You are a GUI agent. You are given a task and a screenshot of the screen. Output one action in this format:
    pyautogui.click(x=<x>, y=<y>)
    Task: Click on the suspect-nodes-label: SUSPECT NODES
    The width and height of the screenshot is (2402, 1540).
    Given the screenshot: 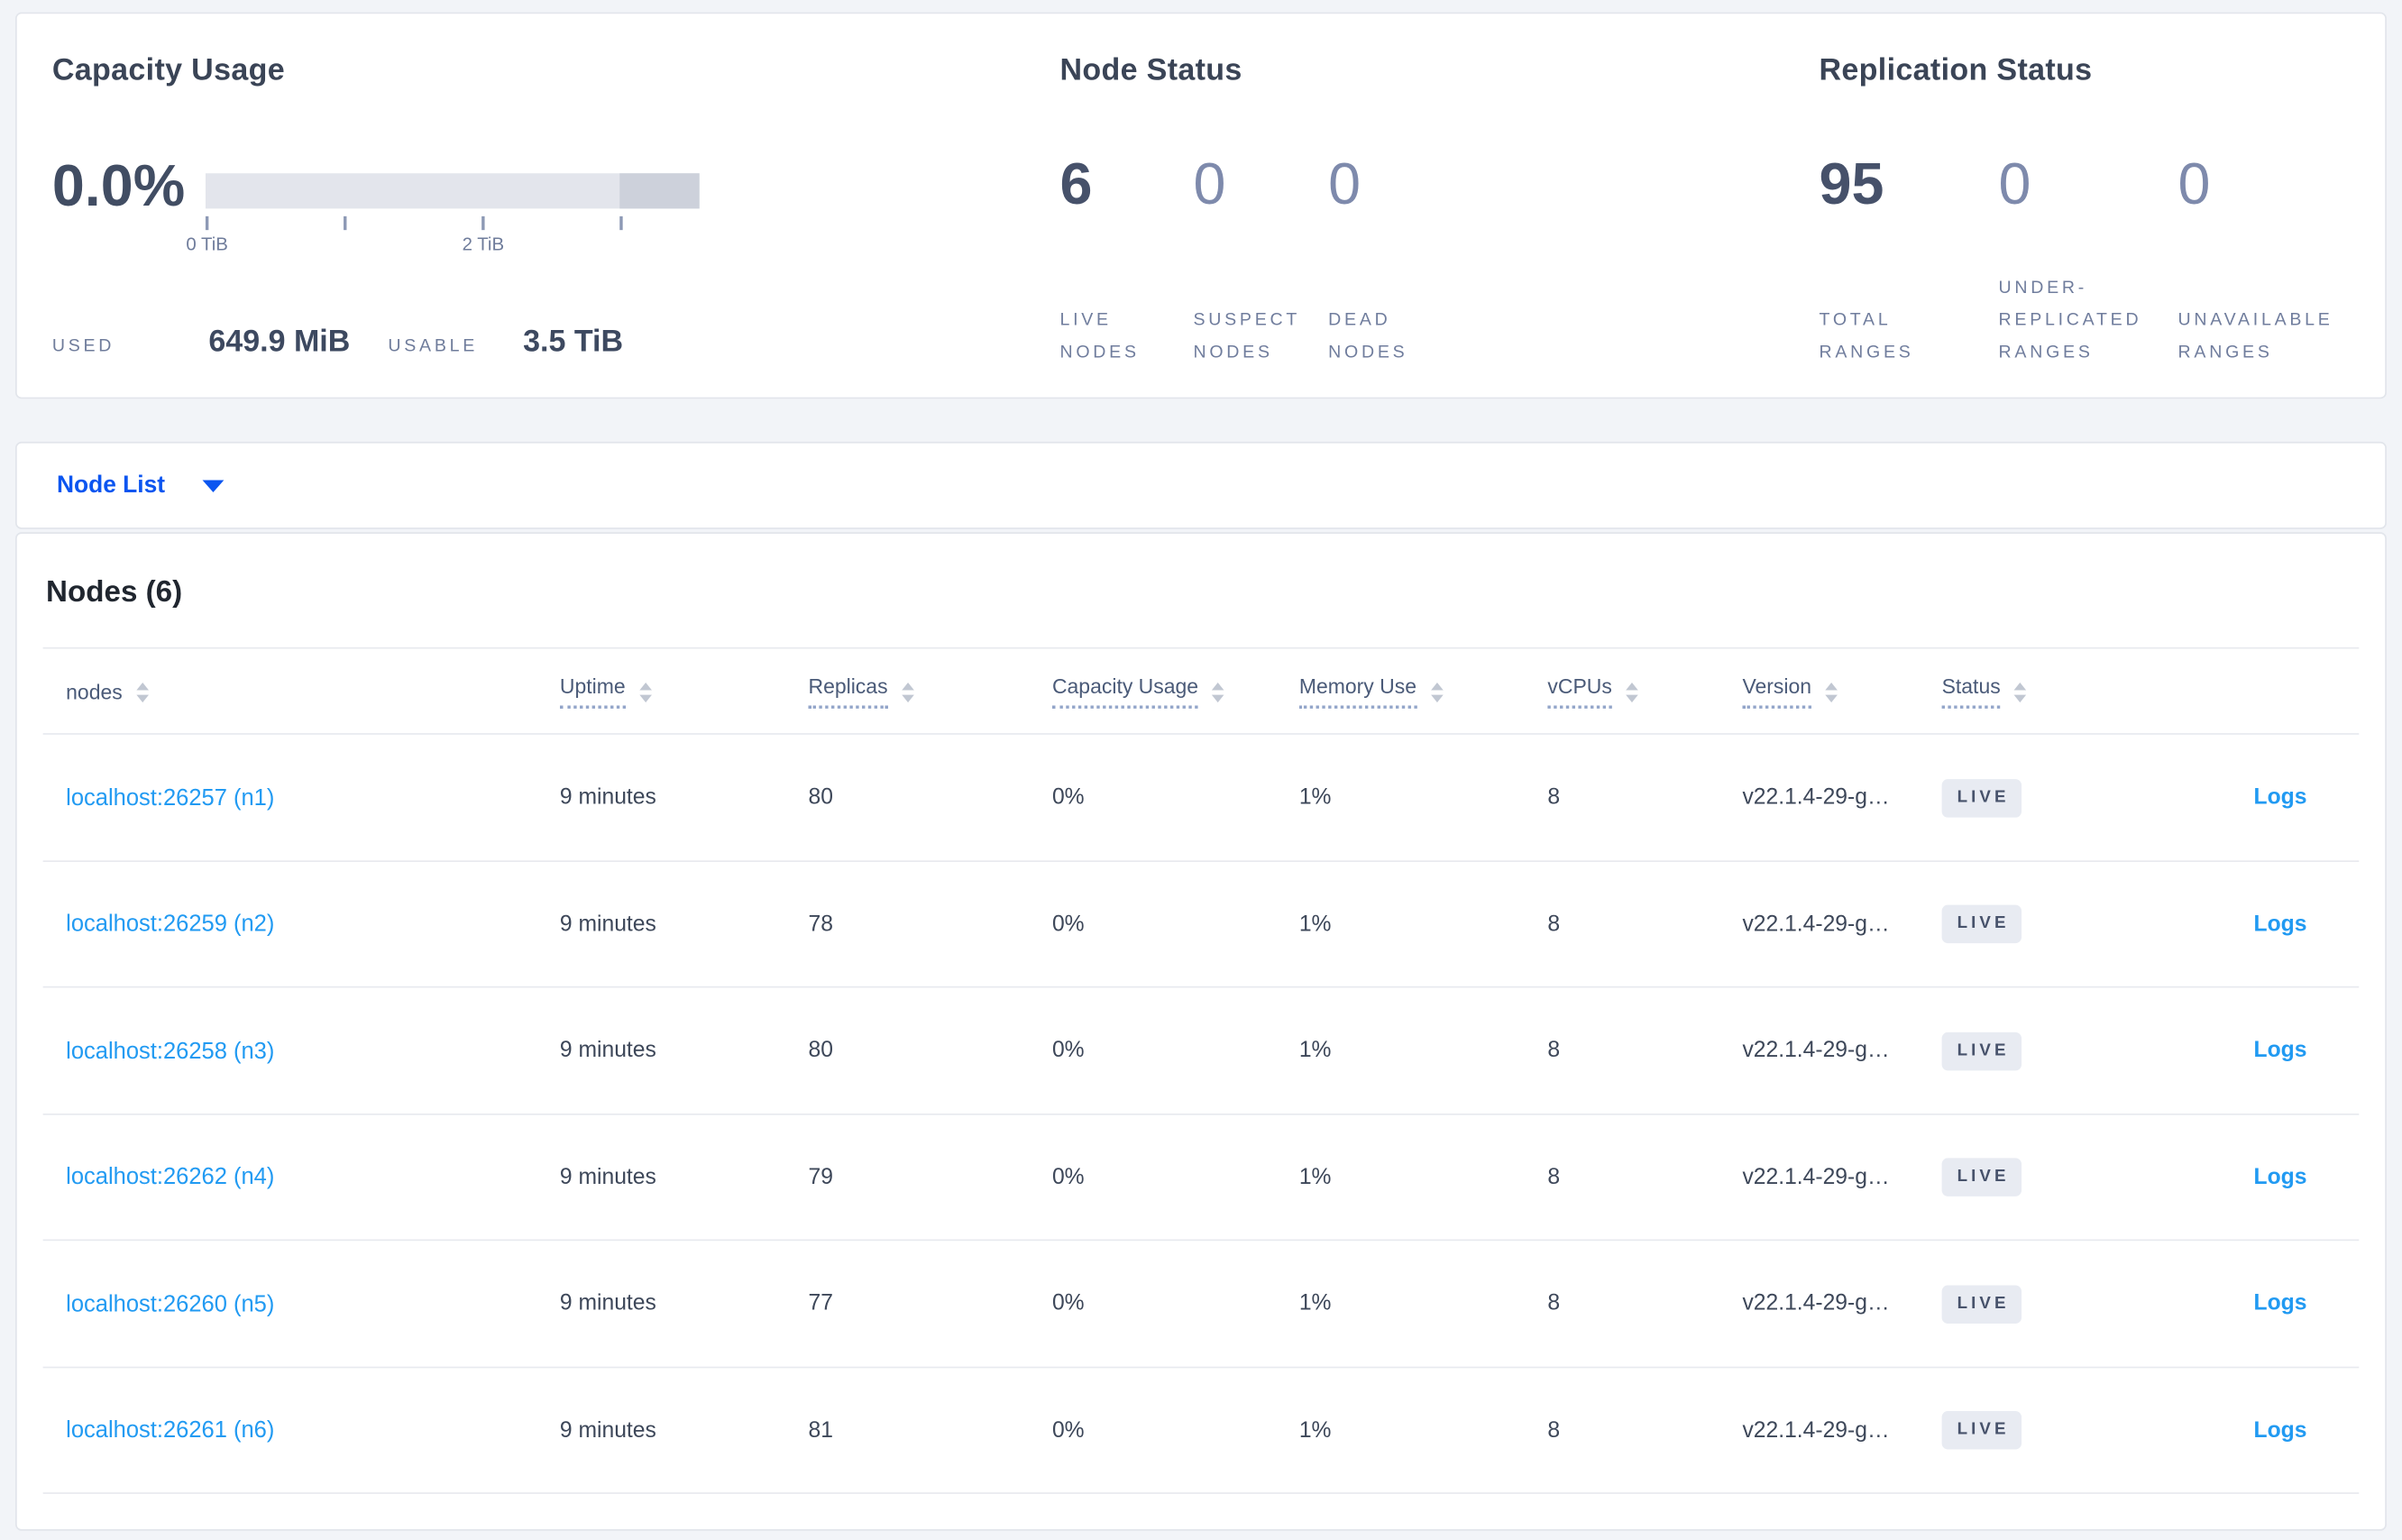 What is the action you would take?
    pyautogui.click(x=1247, y=337)
    